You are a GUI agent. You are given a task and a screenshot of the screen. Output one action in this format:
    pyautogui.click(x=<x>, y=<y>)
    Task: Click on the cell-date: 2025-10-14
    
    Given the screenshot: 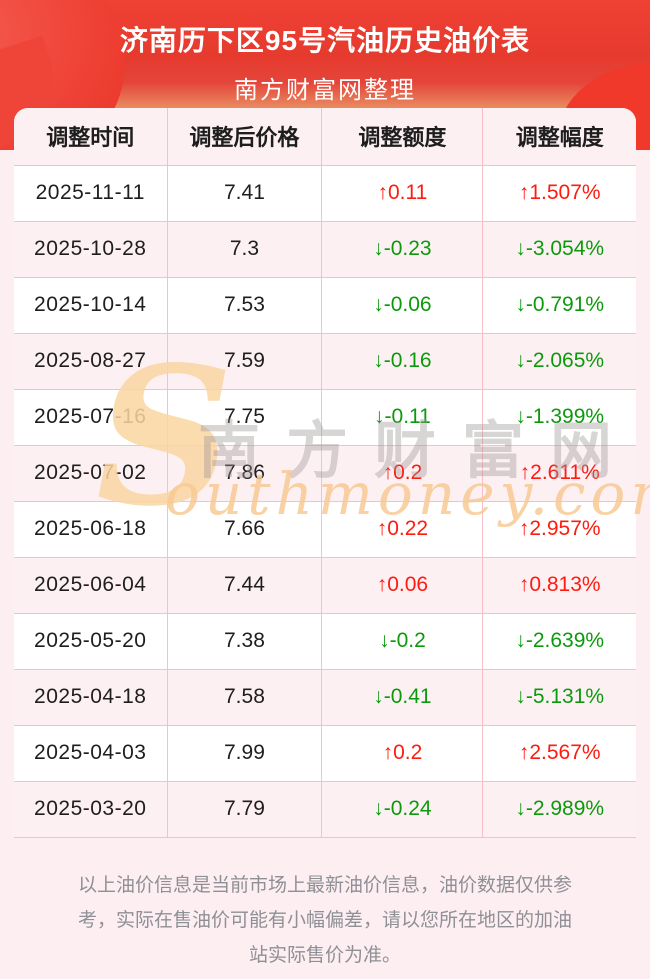 What is the action you would take?
    pyautogui.click(x=91, y=305)
    